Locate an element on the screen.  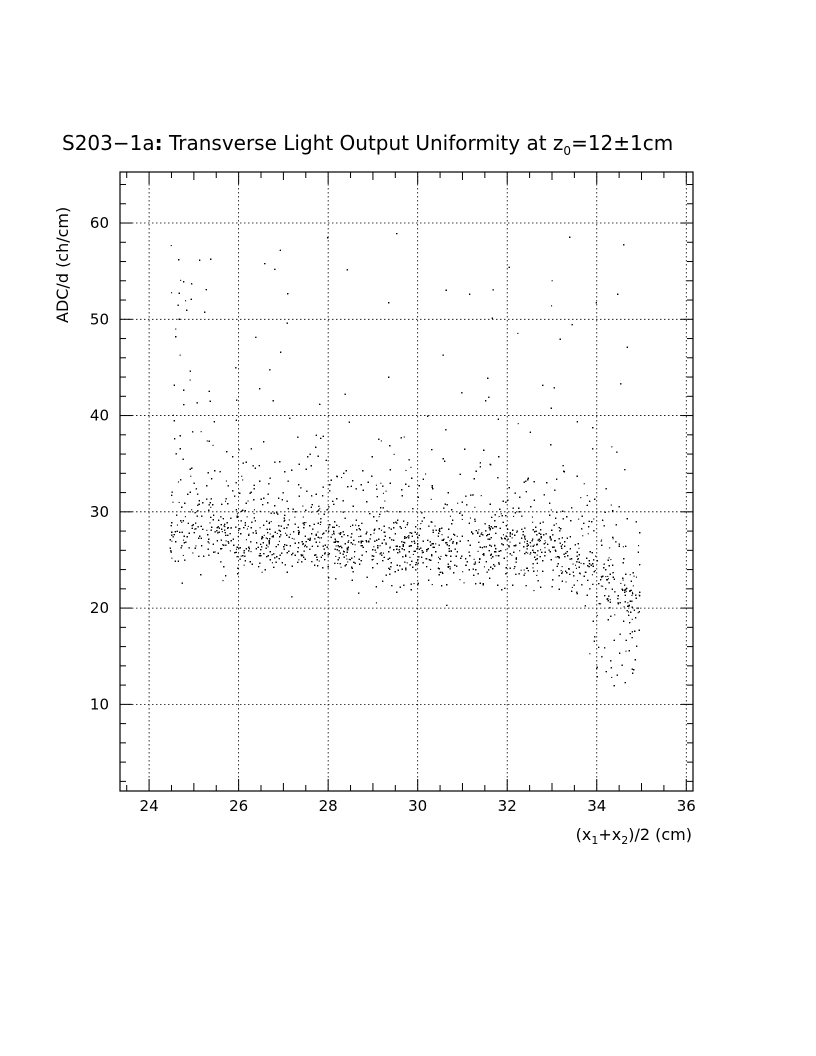
x-tick-label: 24 is located at coordinates (149, 806).